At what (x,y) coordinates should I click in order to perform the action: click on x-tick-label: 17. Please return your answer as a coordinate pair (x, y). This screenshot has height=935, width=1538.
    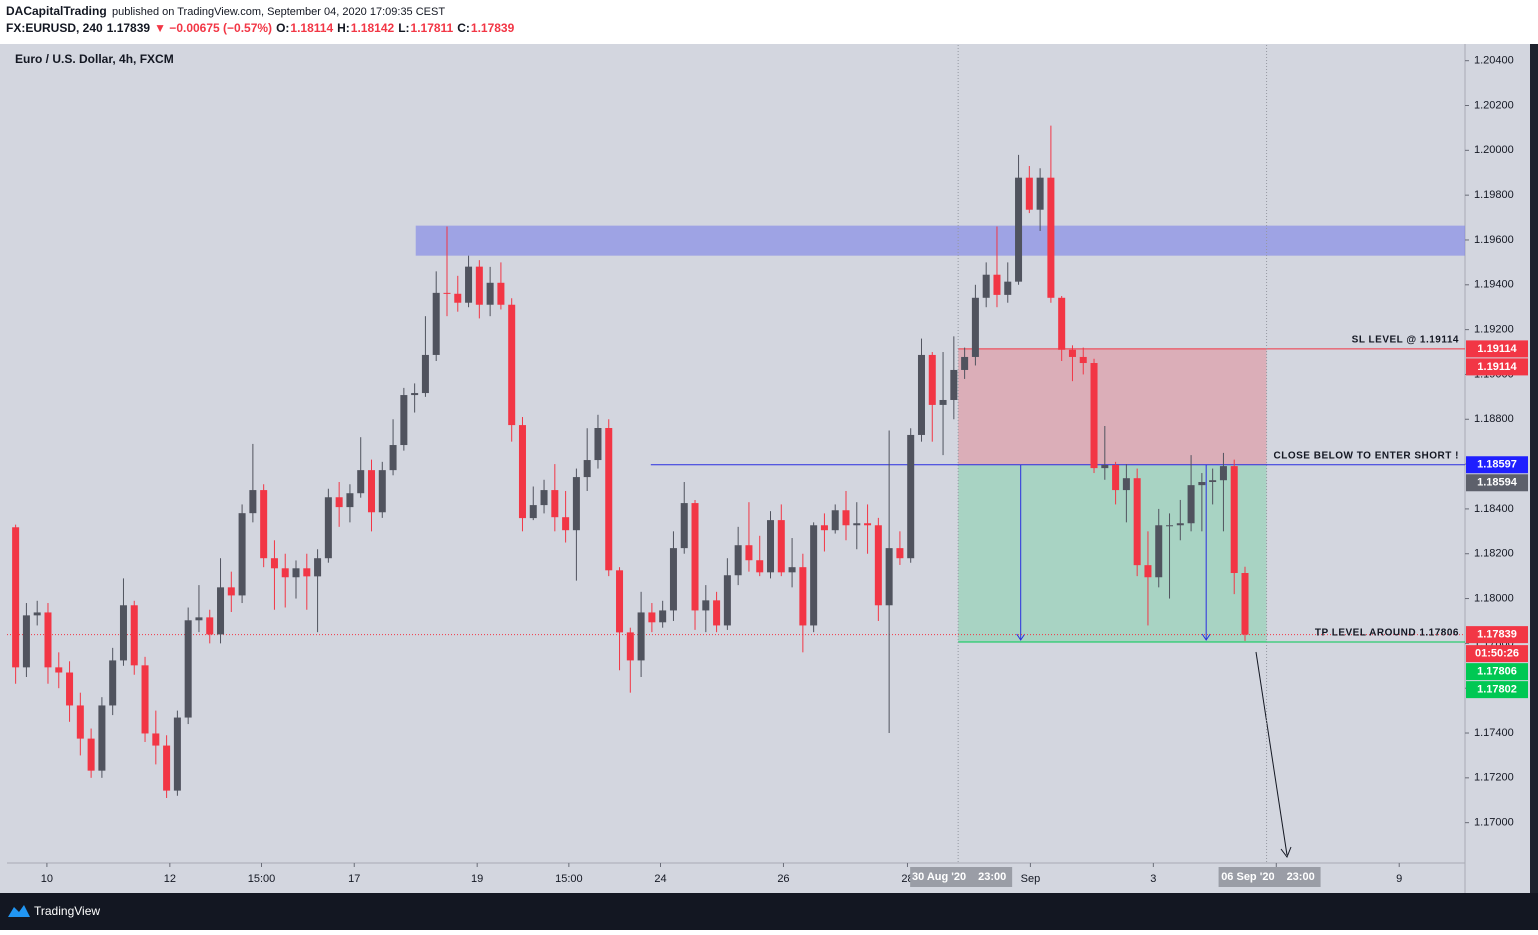
    Looking at the image, I should click on (354, 879).